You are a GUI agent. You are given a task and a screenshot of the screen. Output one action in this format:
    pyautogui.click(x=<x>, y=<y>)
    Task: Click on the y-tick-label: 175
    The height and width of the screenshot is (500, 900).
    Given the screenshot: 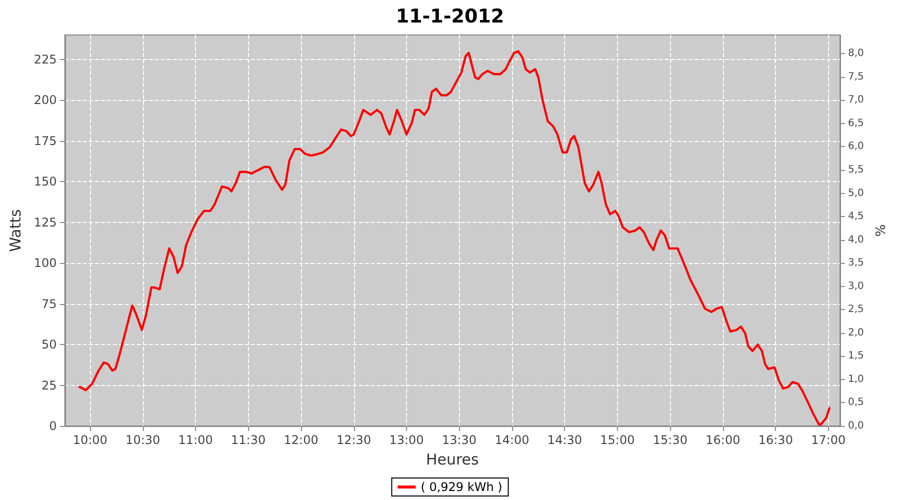 What is the action you would take?
    pyautogui.click(x=45, y=141)
    